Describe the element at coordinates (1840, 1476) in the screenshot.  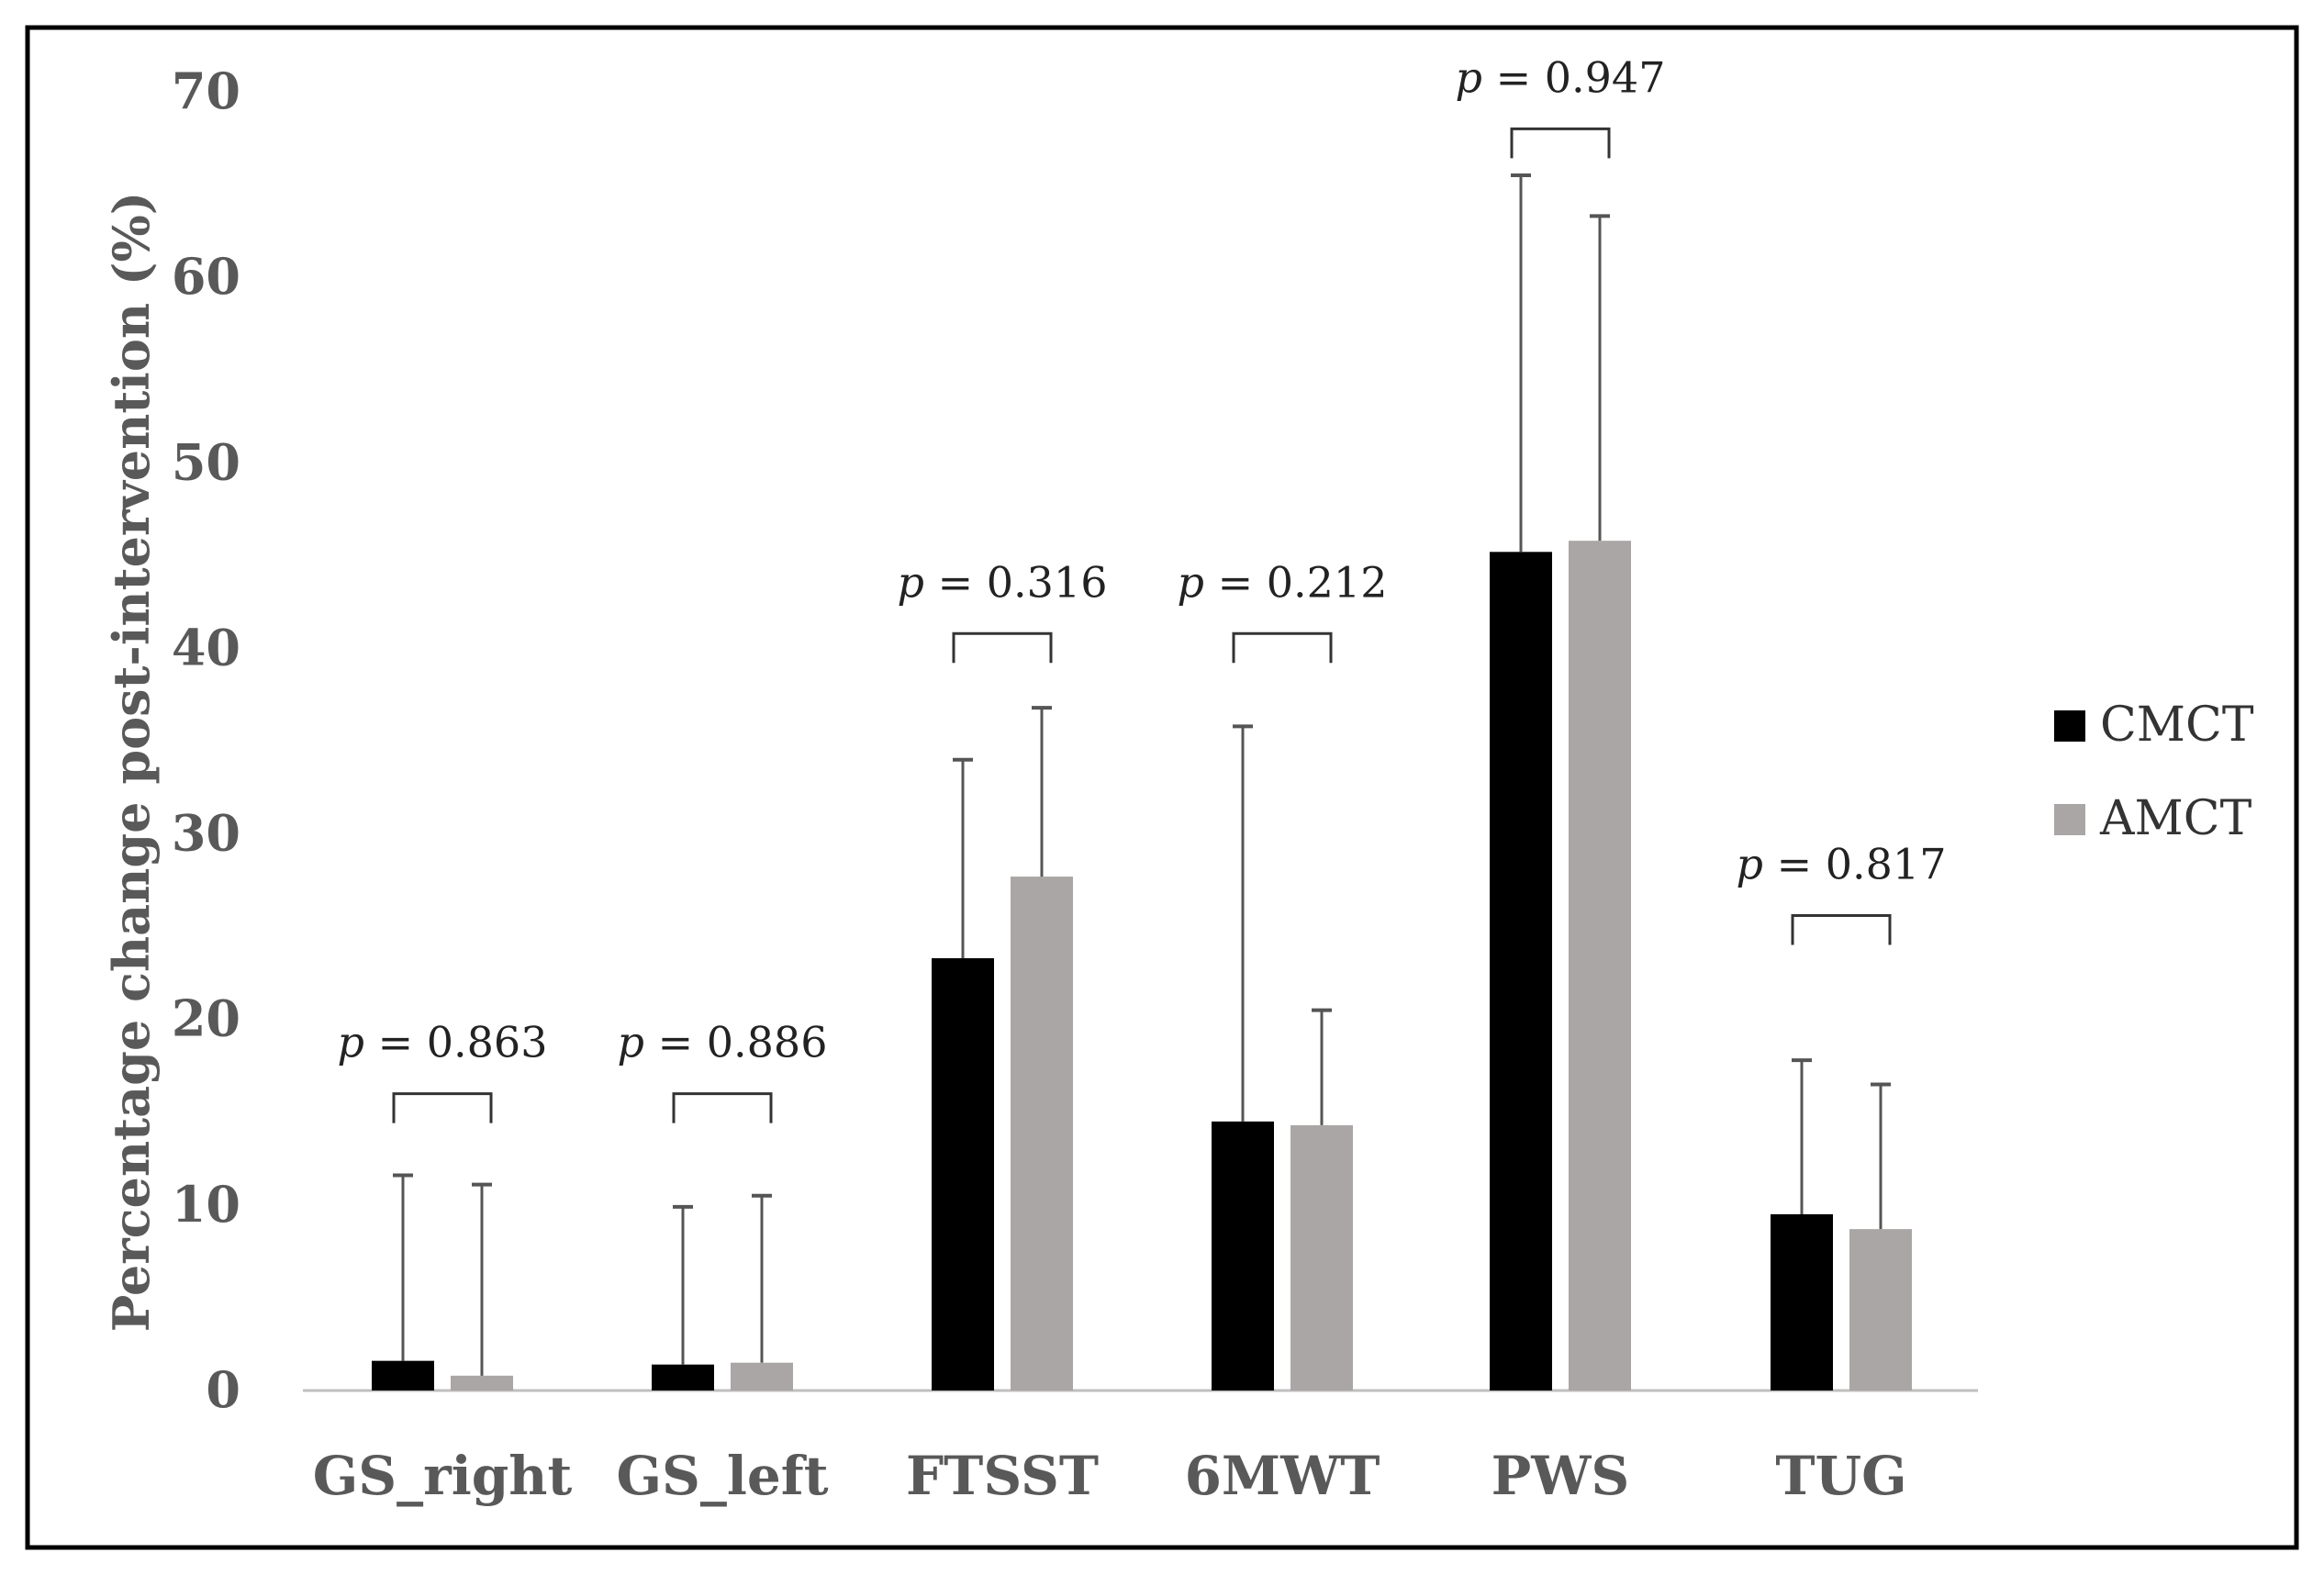
I see `x-tick-label: TUG` at that location.